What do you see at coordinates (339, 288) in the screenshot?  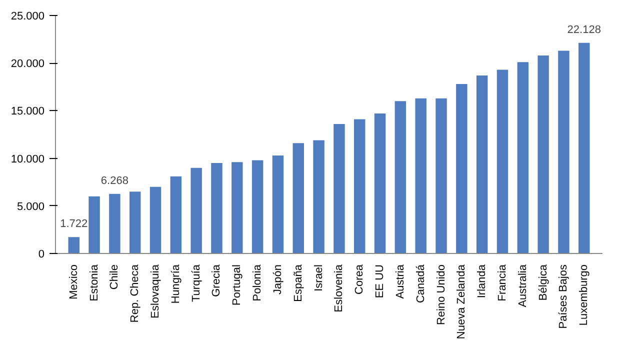 I see `x-tick-label: Eslovenia` at bounding box center [339, 288].